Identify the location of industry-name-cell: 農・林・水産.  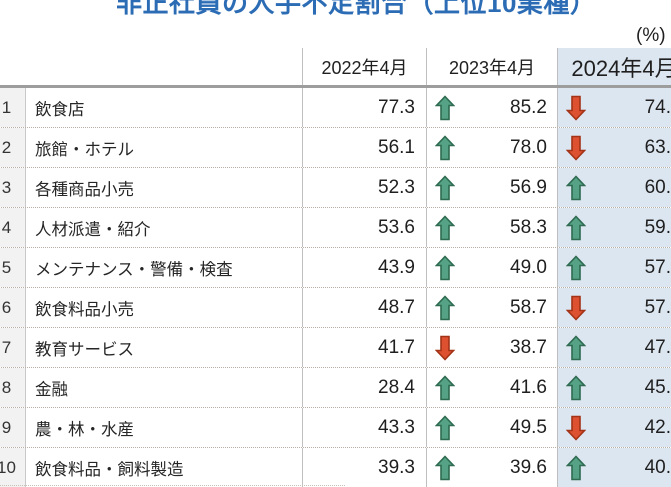
(163, 427).